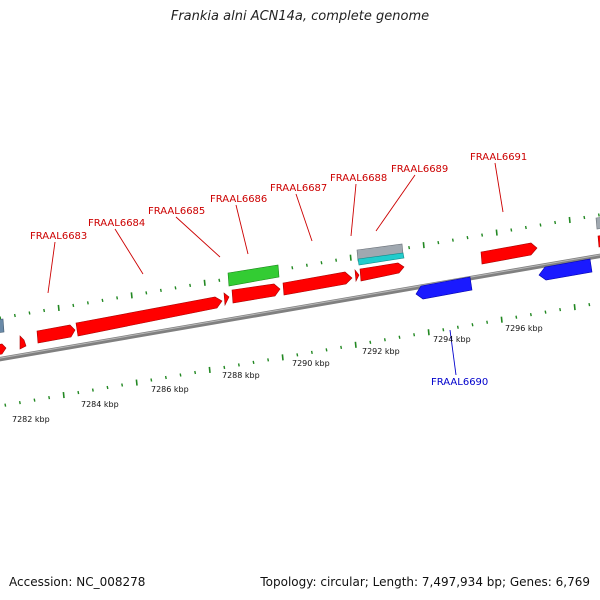 The height and width of the screenshot is (600, 600). What do you see at coordinates (459, 382) in the screenshot?
I see `gene-label: FRAAL6690` at bounding box center [459, 382].